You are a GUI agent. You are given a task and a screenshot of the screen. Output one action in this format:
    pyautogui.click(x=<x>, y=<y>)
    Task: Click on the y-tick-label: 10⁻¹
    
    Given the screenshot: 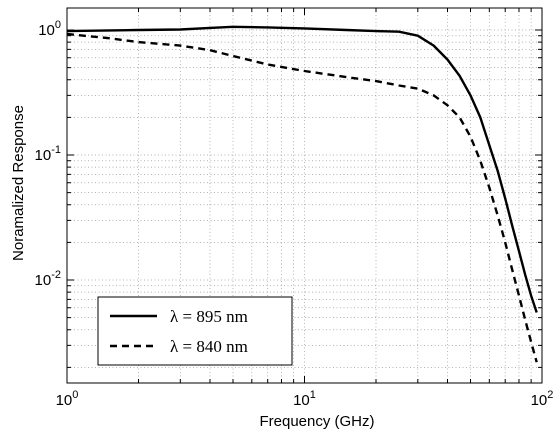 What is the action you would take?
    pyautogui.click(x=48, y=154)
    